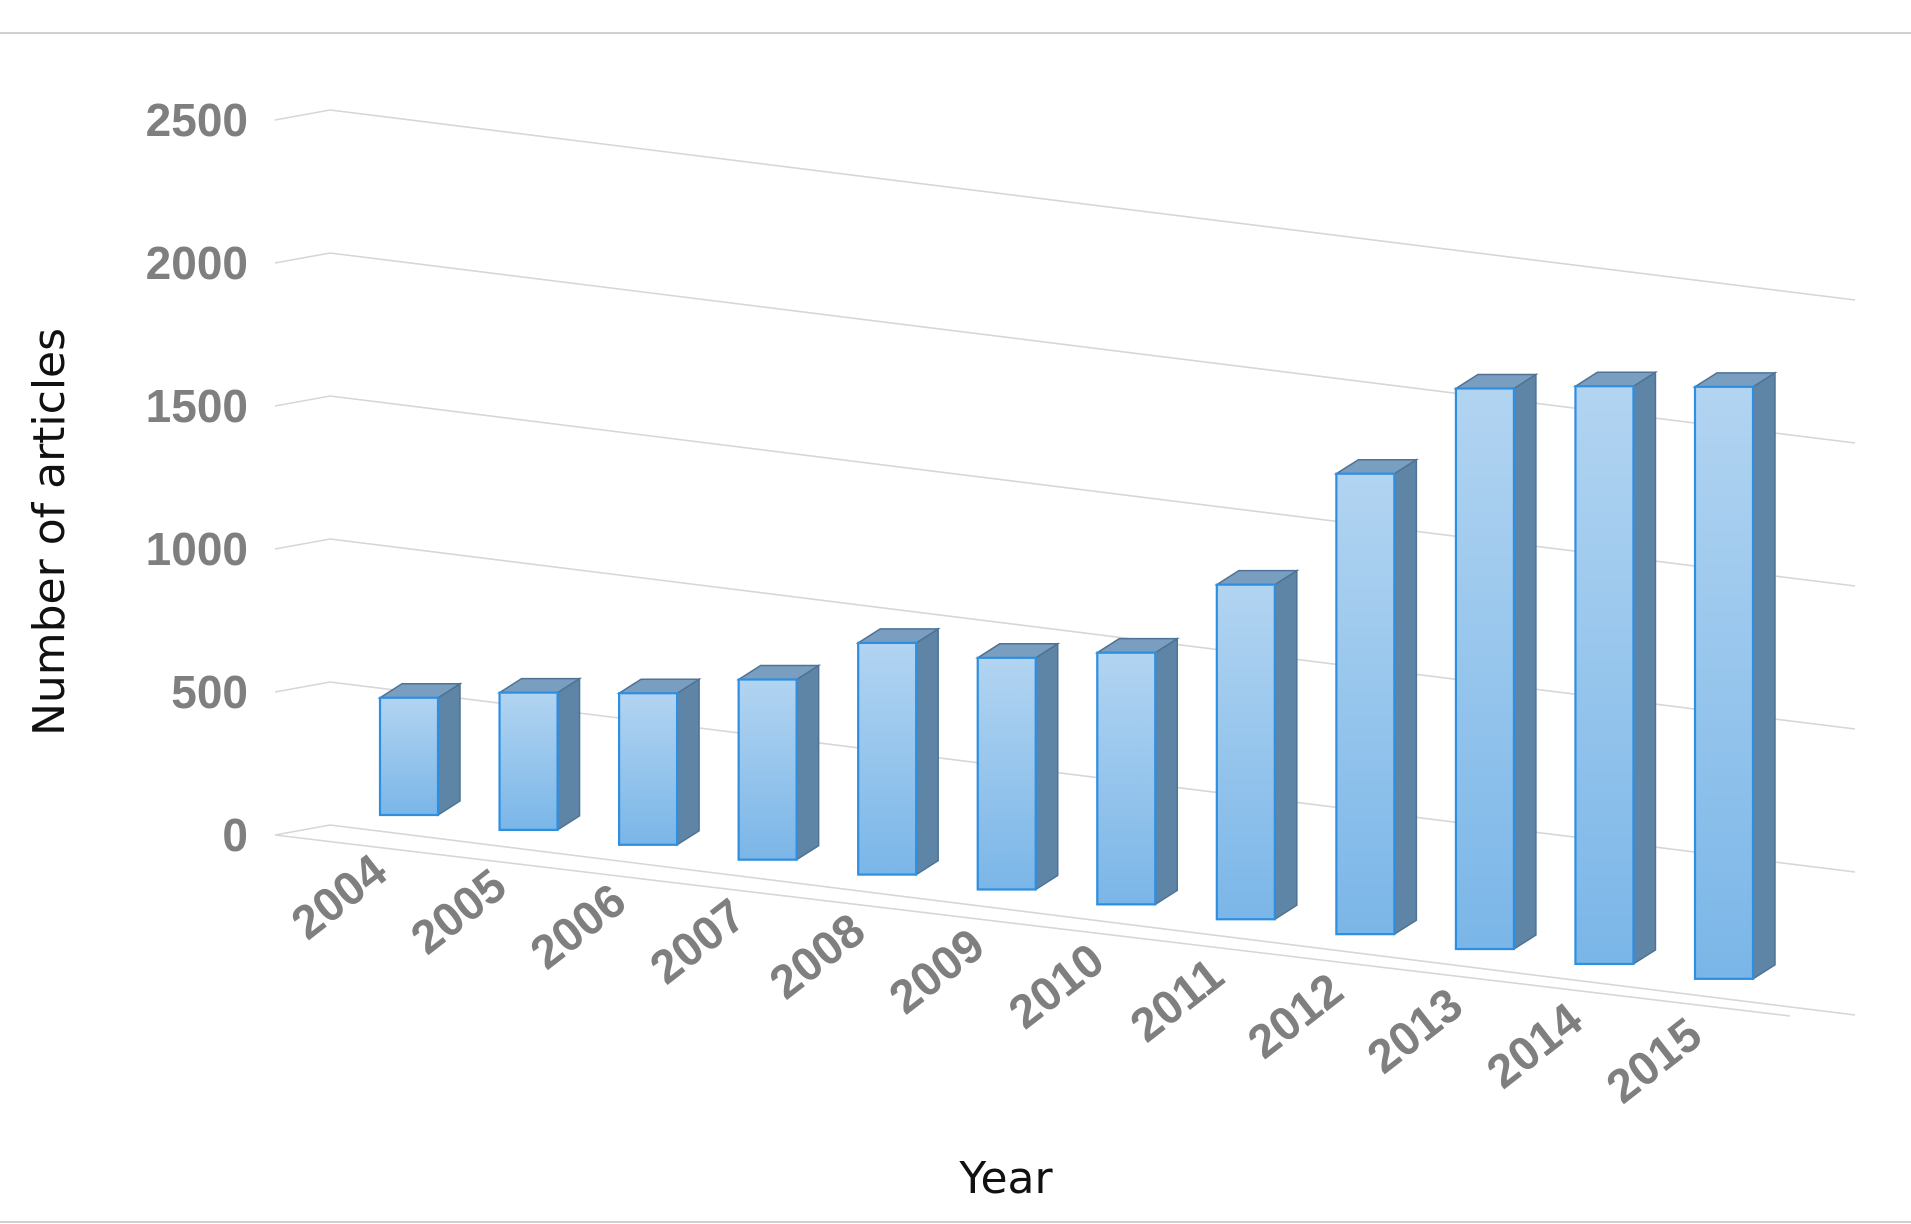 The height and width of the screenshot is (1224, 1911). I want to click on bar-2007, so click(779, 763).